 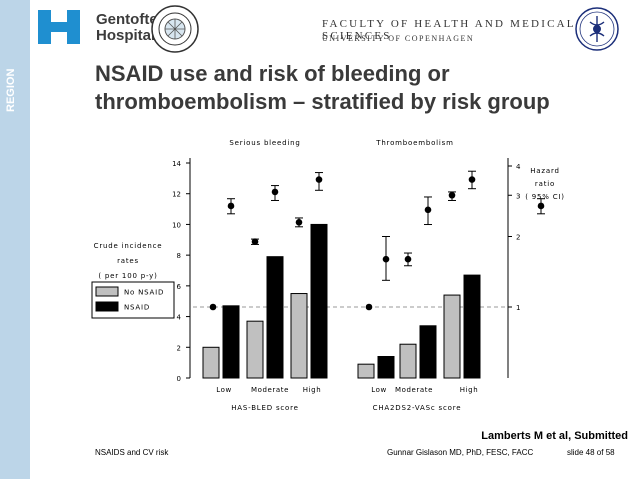 What do you see at coordinates (176, 164) in the screenshot?
I see `left-tick-label: 14` at bounding box center [176, 164].